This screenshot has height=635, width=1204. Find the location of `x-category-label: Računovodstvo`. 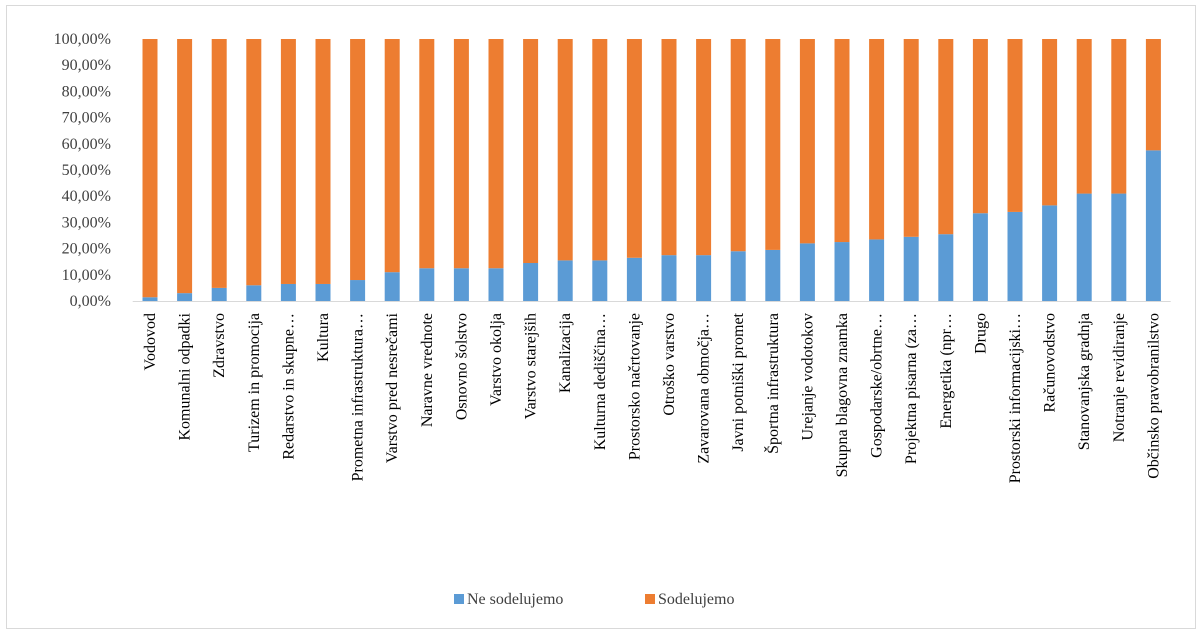

x-category-label: Računovodstvo is located at coordinates (1050, 363).